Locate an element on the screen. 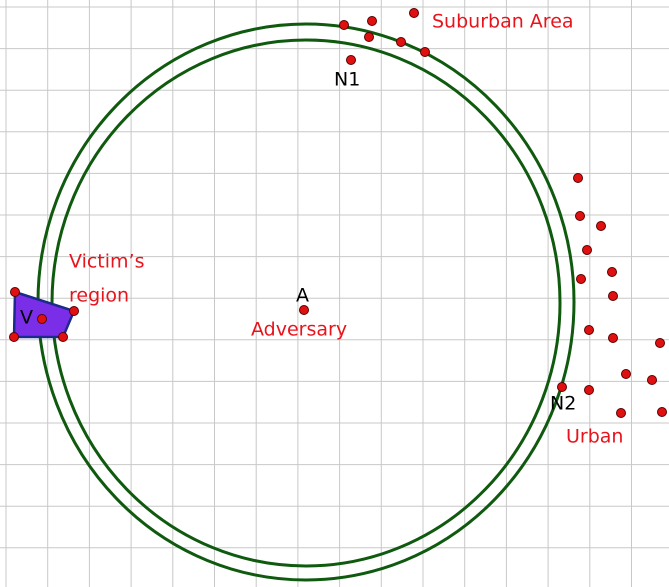 This screenshot has width=669, height=587. urban-label: Urban is located at coordinates (594, 437).